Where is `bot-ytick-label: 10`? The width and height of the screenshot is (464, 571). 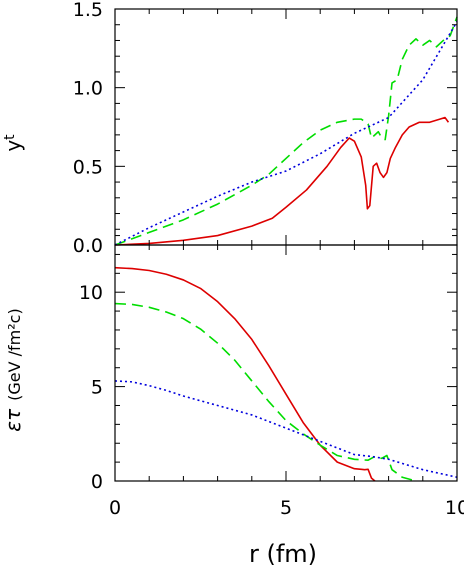 bot-ytick-label: 10 is located at coordinates (91, 293).